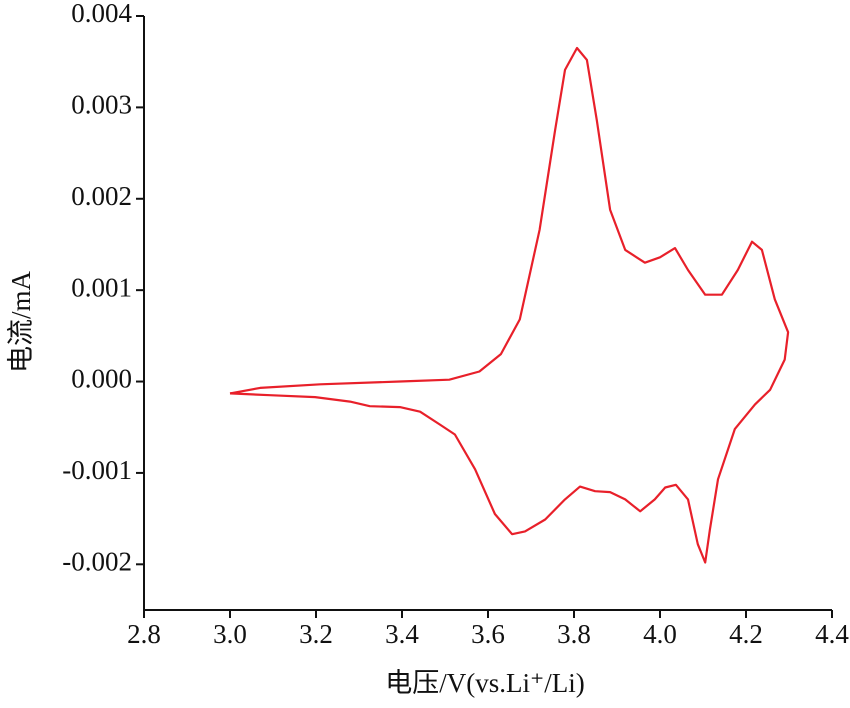 This screenshot has width=850, height=708. I want to click on y-axis-label: 电流/mA, so click(21, 322).